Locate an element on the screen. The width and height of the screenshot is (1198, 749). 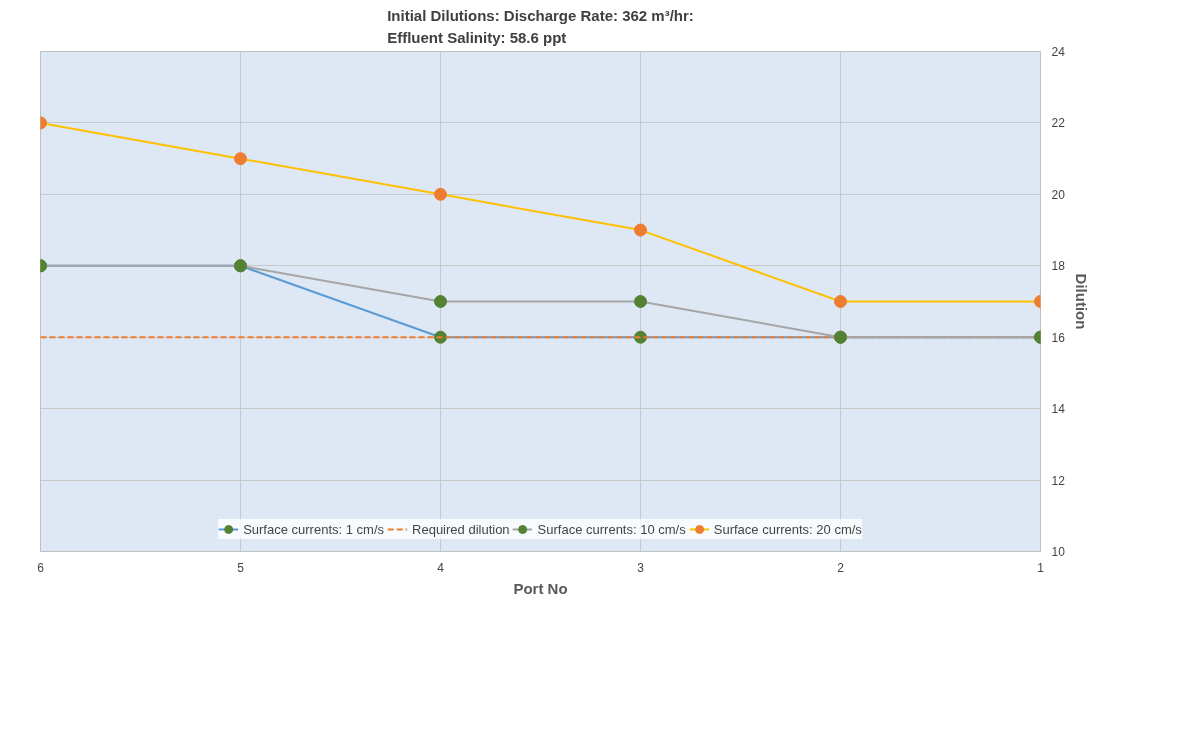
legend-label: Surface currents: 1 cm/s is located at coordinates (314, 529).